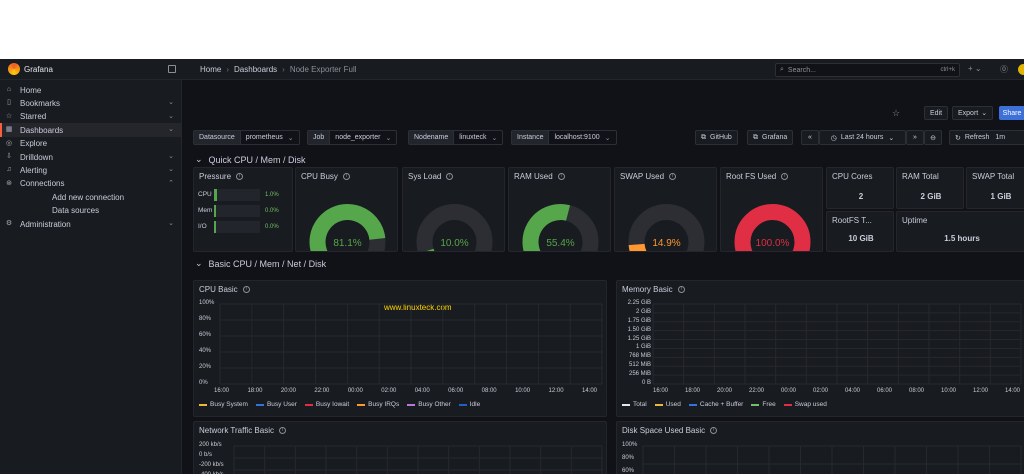  Describe the element at coordinates (171, 183) in the screenshot. I see `chevron-up-icon: ⌃` at that location.